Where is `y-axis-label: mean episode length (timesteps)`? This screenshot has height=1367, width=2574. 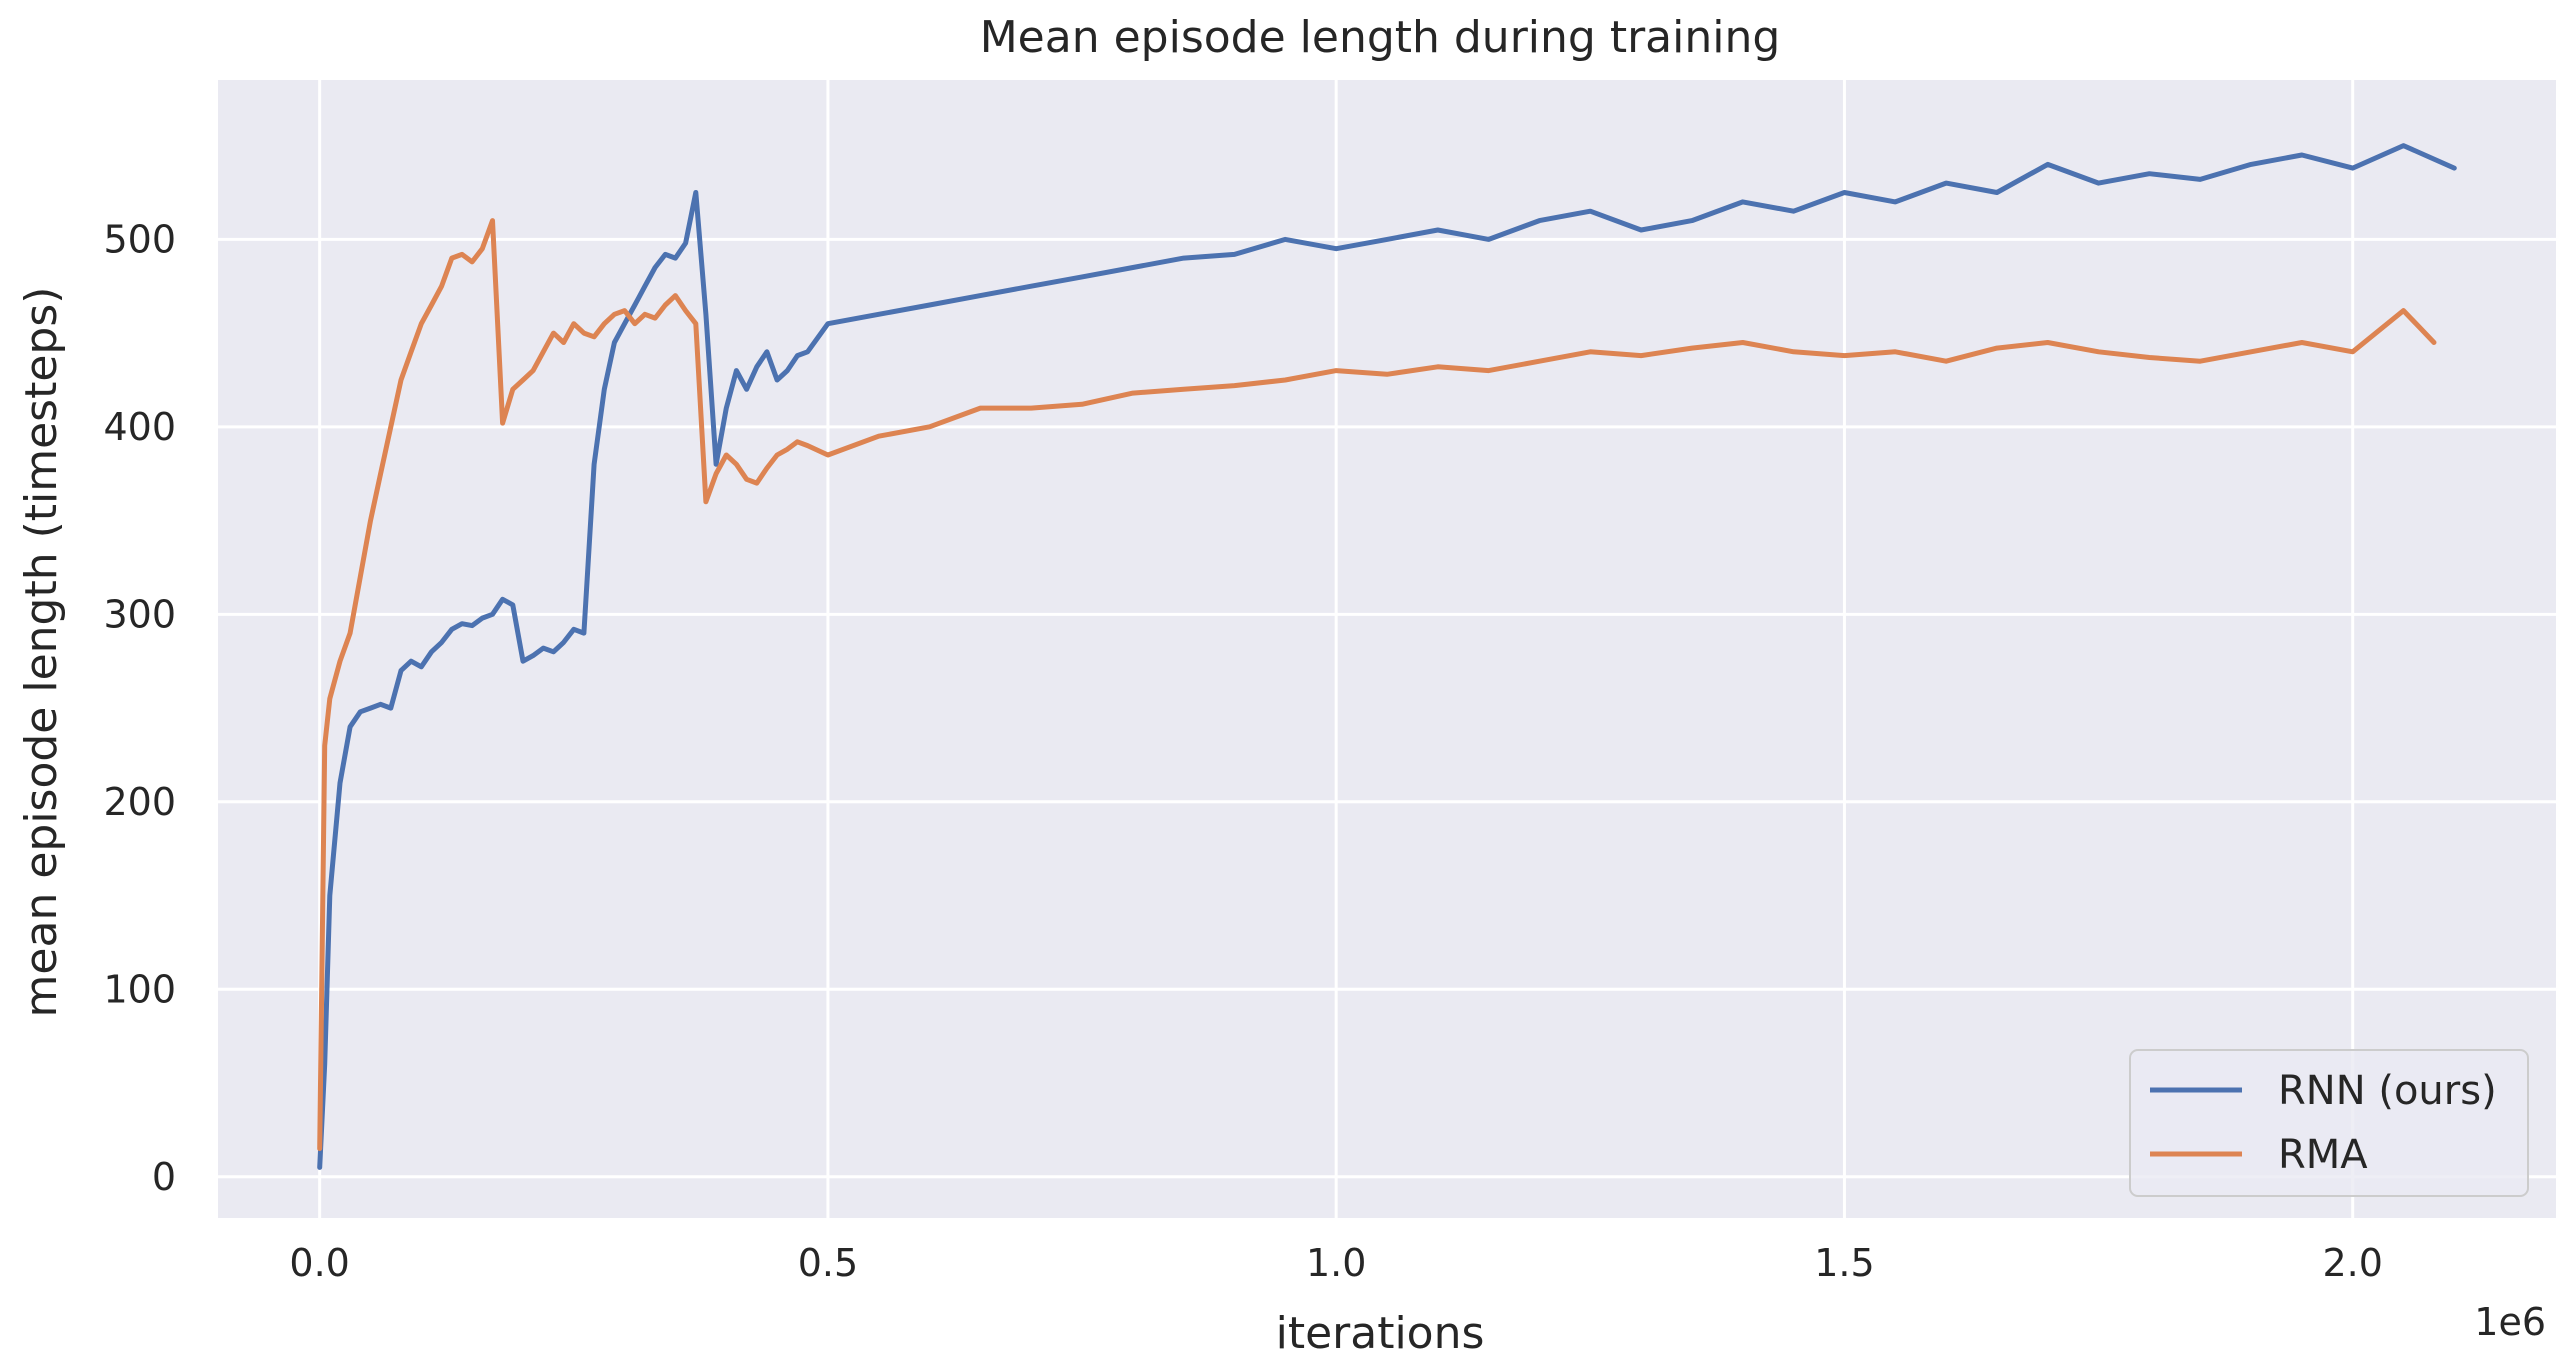 y-axis-label: mean episode length (timesteps) is located at coordinates (41, 652).